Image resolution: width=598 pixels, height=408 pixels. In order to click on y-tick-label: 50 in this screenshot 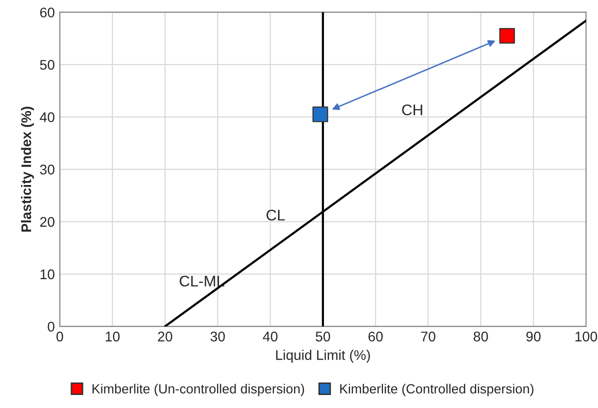, I will do `click(47, 65)`.